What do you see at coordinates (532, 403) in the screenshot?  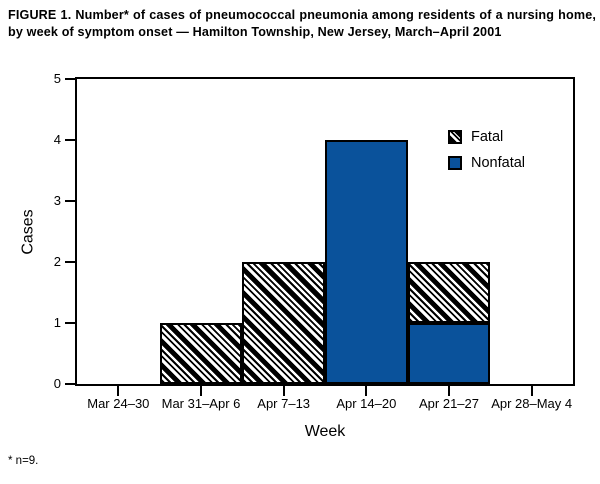 I see `x-axis-tick-label: Apr 28–May 4` at bounding box center [532, 403].